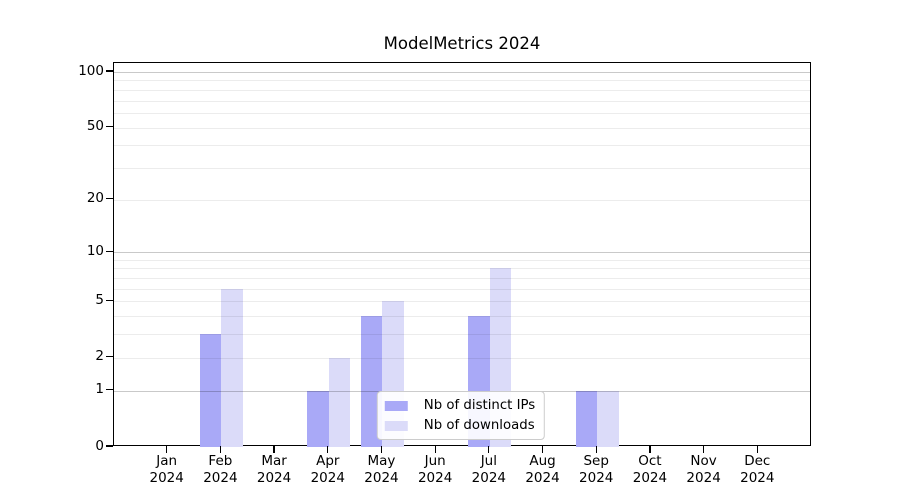 This screenshot has height=500, width=900. Describe the element at coordinates (462, 43) in the screenshot. I see `chart-title: ModelMetrics 2024` at that location.